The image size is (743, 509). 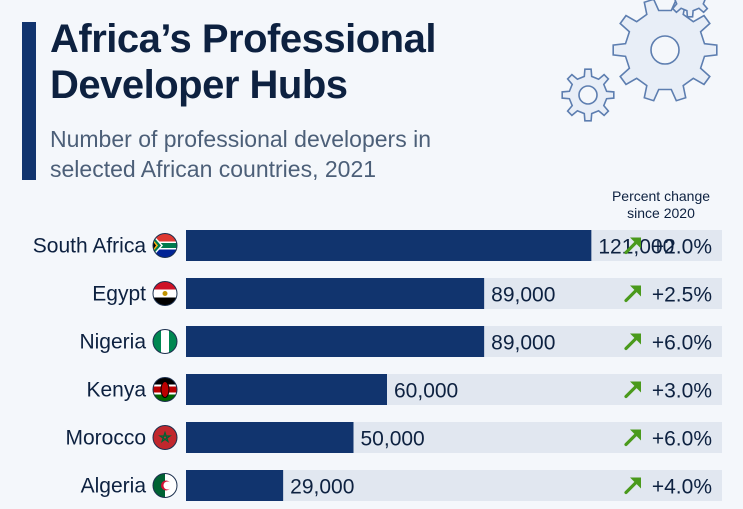 What do you see at coordinates (29, 101) in the screenshot?
I see `title-accent-bar` at bounding box center [29, 101].